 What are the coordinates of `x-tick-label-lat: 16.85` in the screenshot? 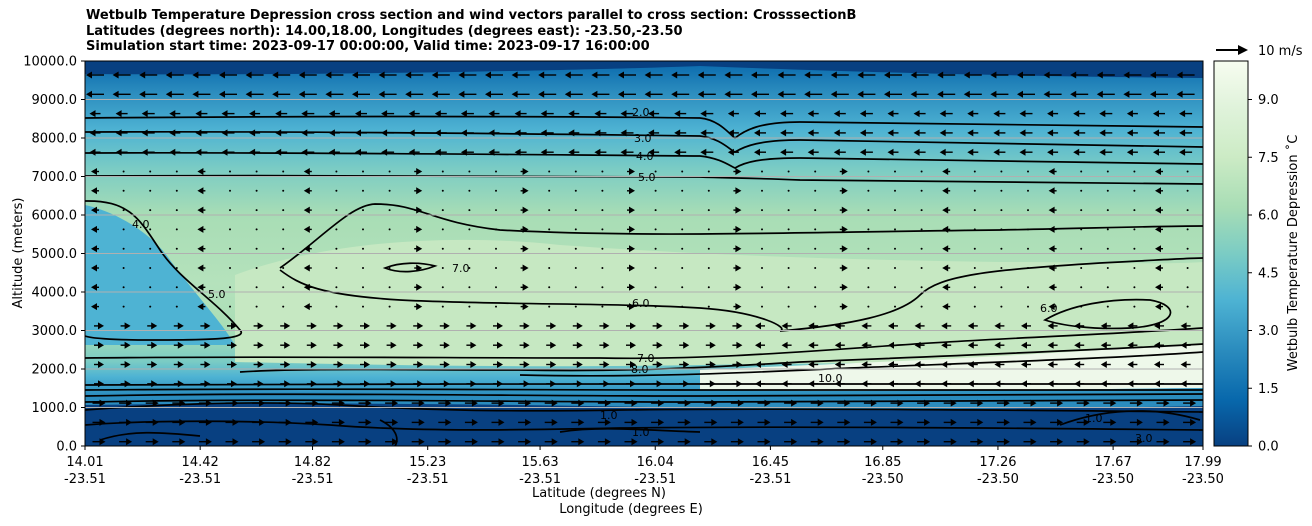 It's located at (882, 462).